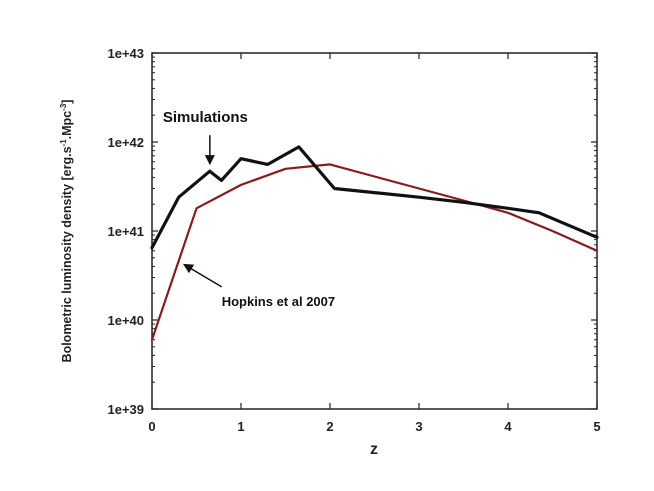  Describe the element at coordinates (125, 142) in the screenshot. I see `y-tick-label: 1e+42` at that location.